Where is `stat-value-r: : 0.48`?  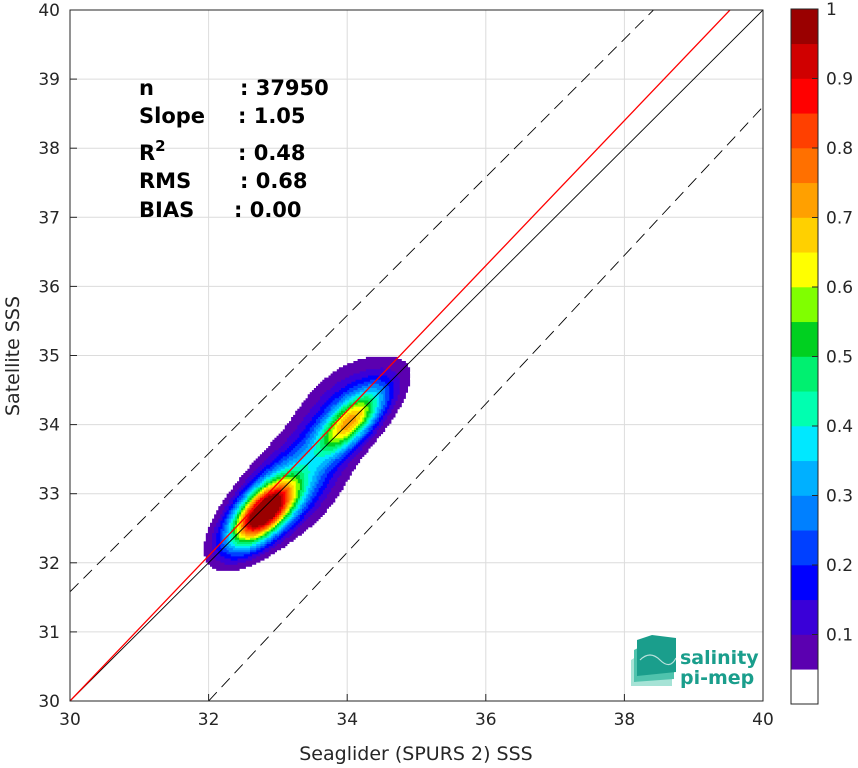
stat-value-r: : 0.48 is located at coordinates (272, 153).